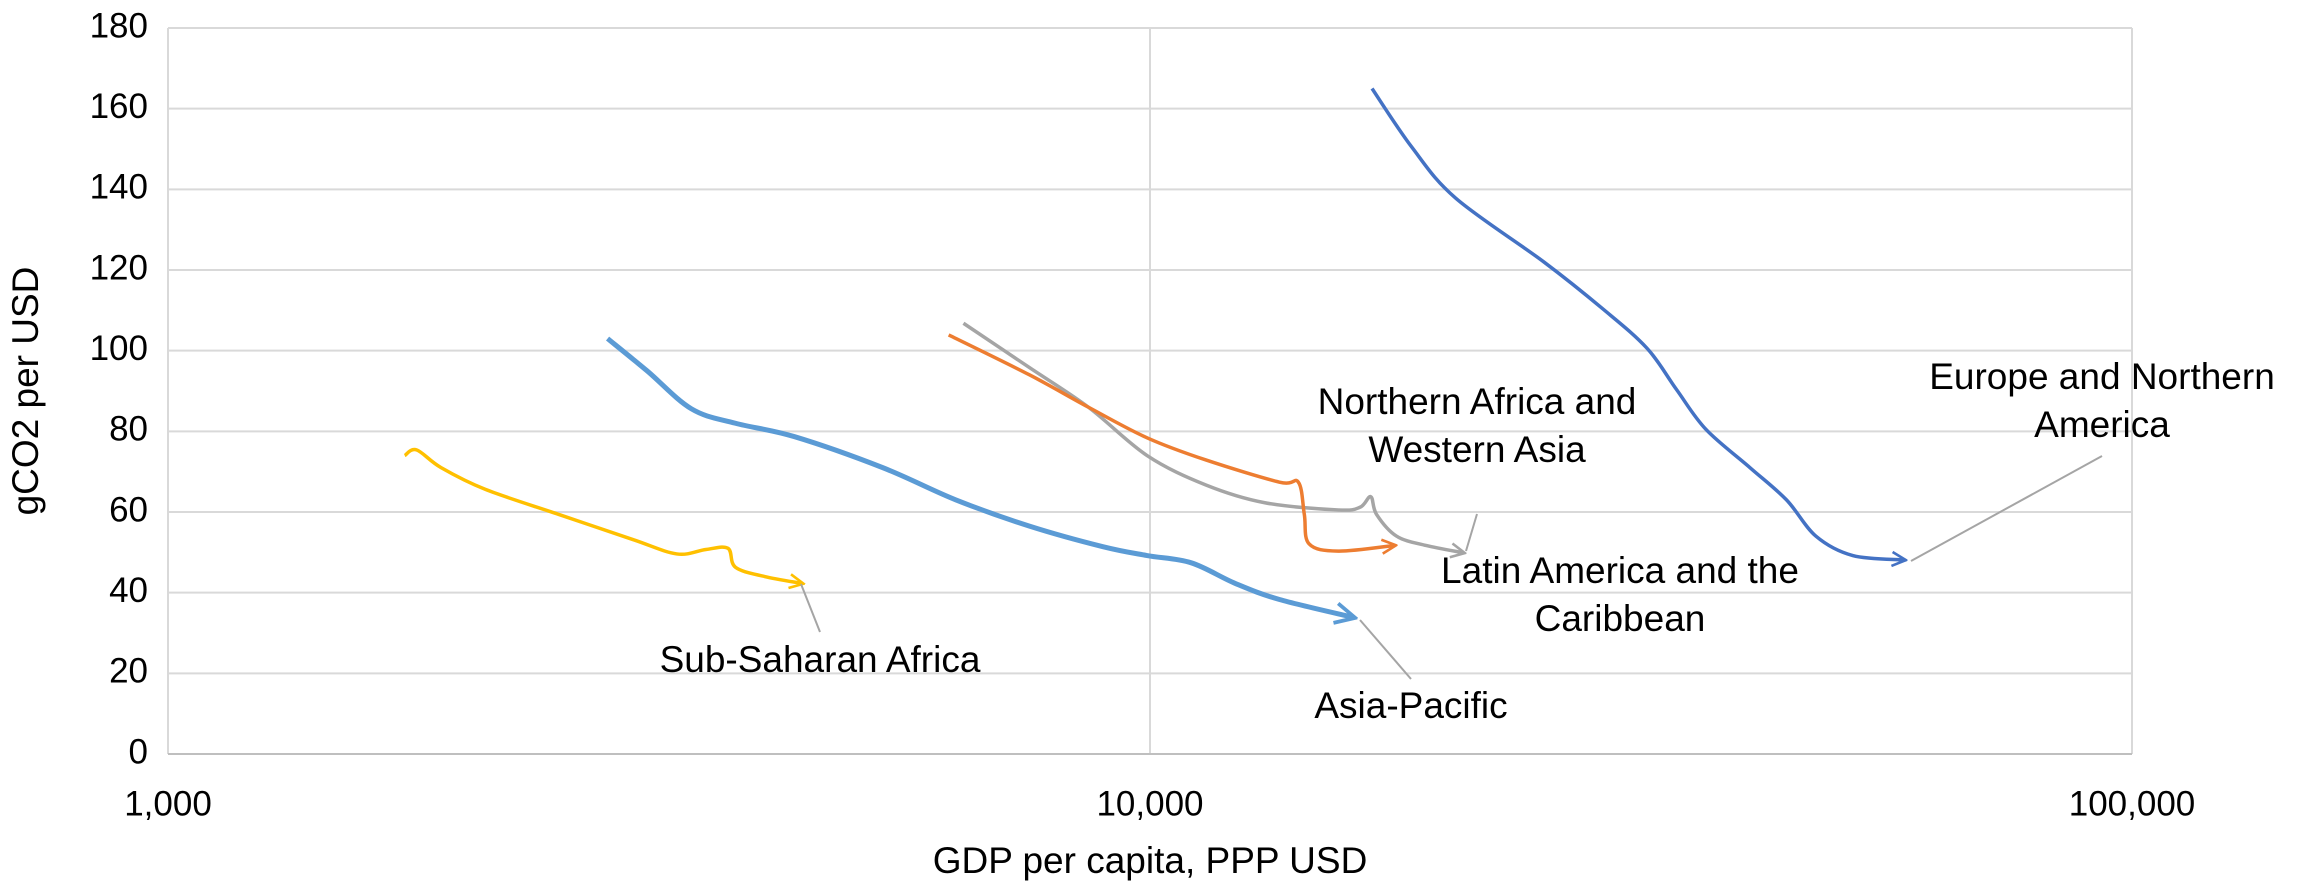 The height and width of the screenshot is (883, 2305). Describe the element at coordinates (2132, 803) in the screenshot. I see `x-tick-label: 100,000` at that location.